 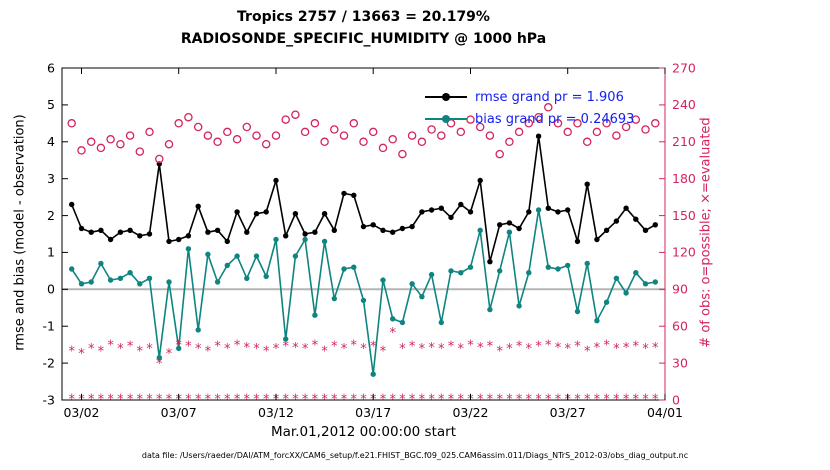 I want to click on svg-text: -3, so click(x=49, y=399).